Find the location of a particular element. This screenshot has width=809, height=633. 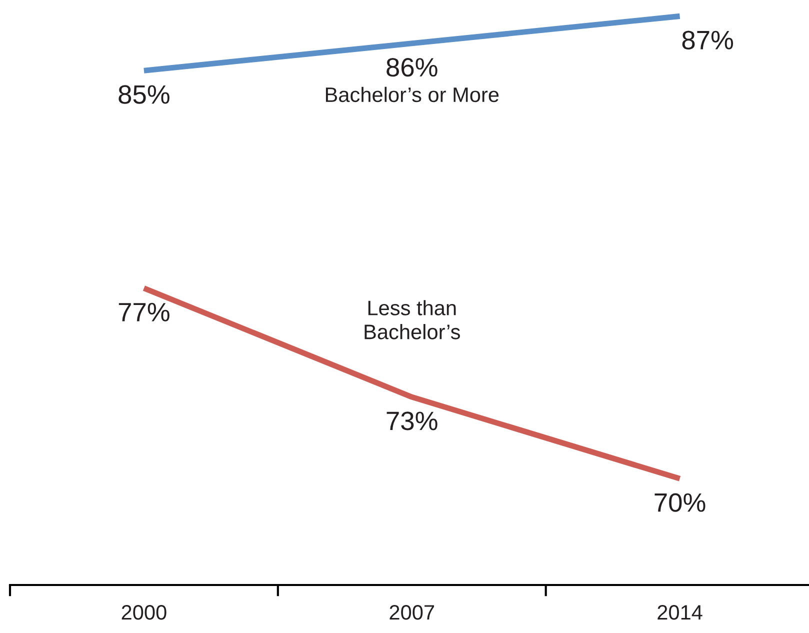

data-label: 77% is located at coordinates (144, 312).